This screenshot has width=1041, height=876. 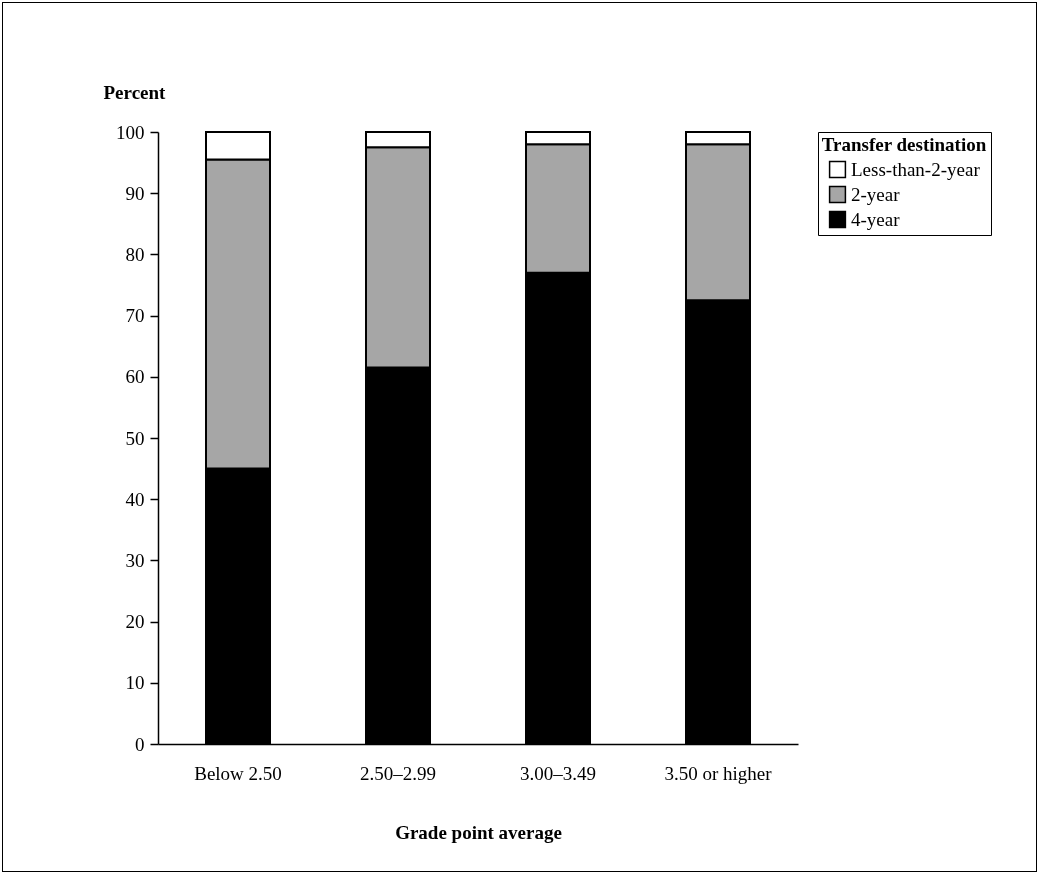 What do you see at coordinates (135, 254) in the screenshot?
I see `y-tick-label: 80` at bounding box center [135, 254].